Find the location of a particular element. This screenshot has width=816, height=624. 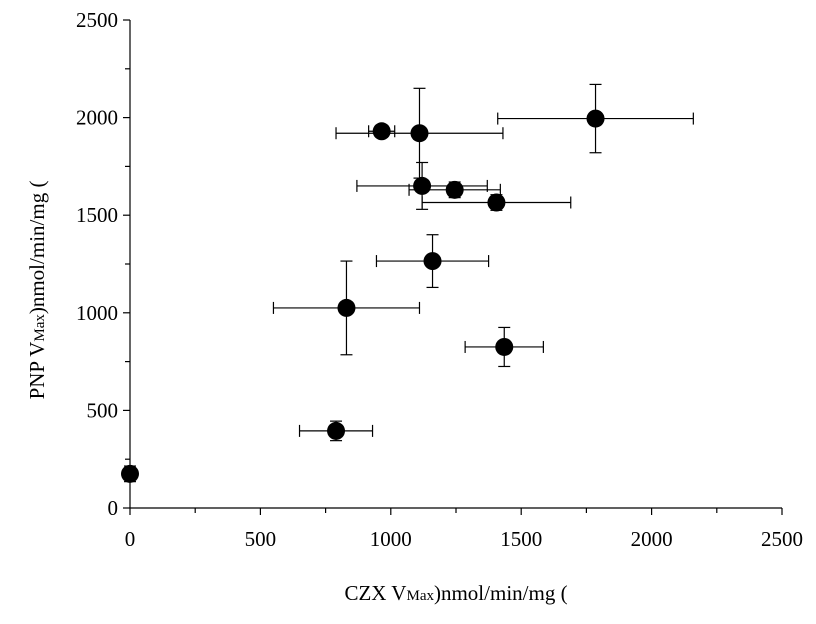

y-tick-label: 500 is located at coordinates (103, 410).